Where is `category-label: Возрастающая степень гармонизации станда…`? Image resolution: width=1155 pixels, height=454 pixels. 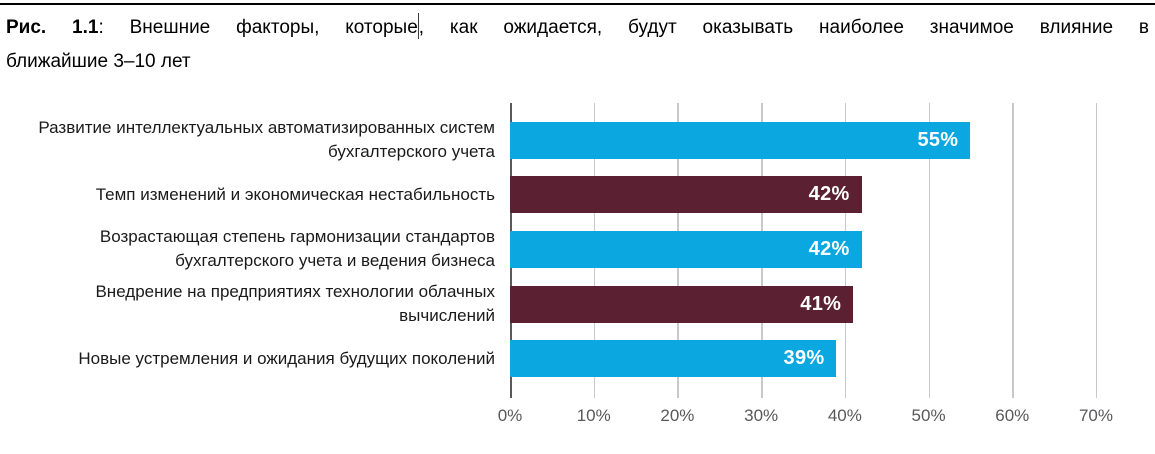
category-label: Возрастающая степень гармонизации станда… is located at coordinates (297, 249).